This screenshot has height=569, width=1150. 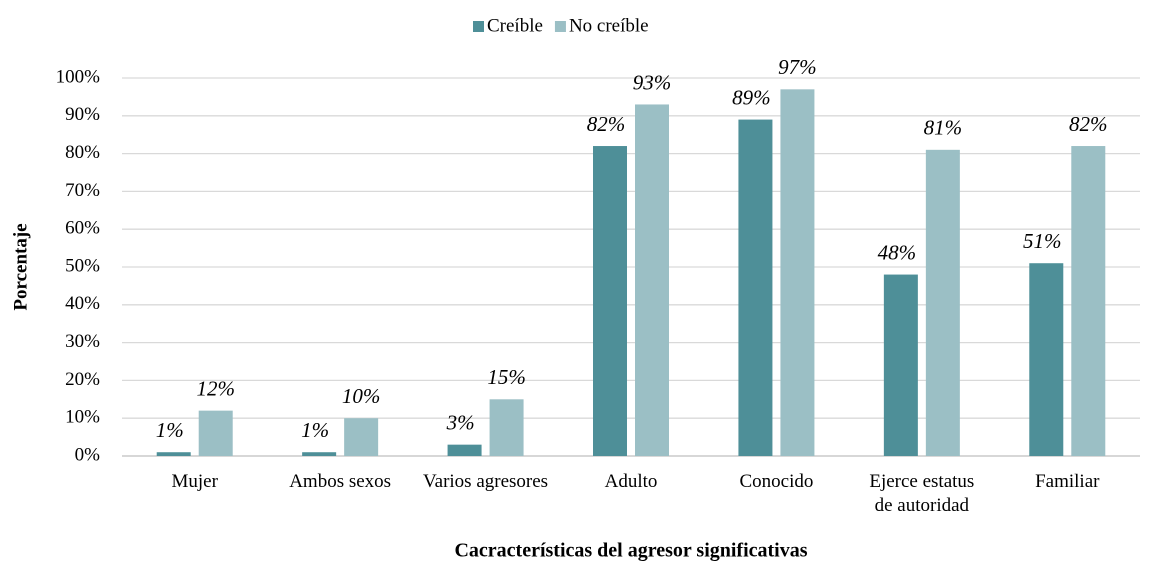 I want to click on data-label: 3%, so click(x=460, y=422).